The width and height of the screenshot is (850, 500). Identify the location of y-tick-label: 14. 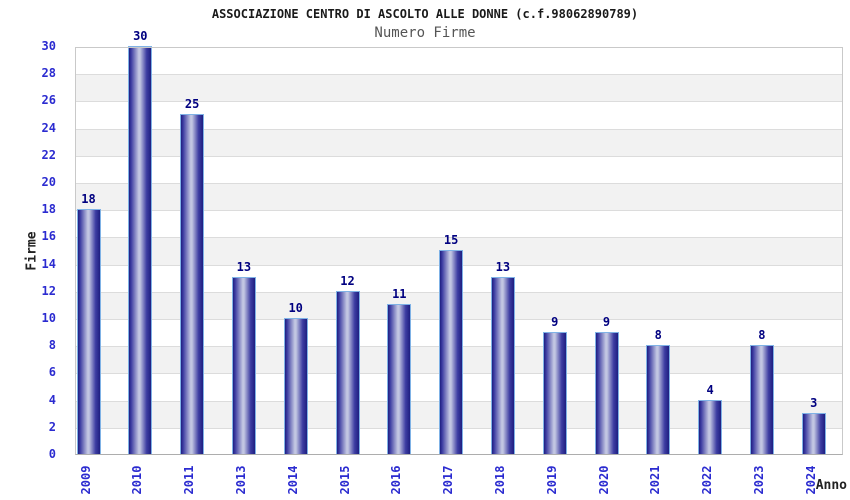
(48, 263).